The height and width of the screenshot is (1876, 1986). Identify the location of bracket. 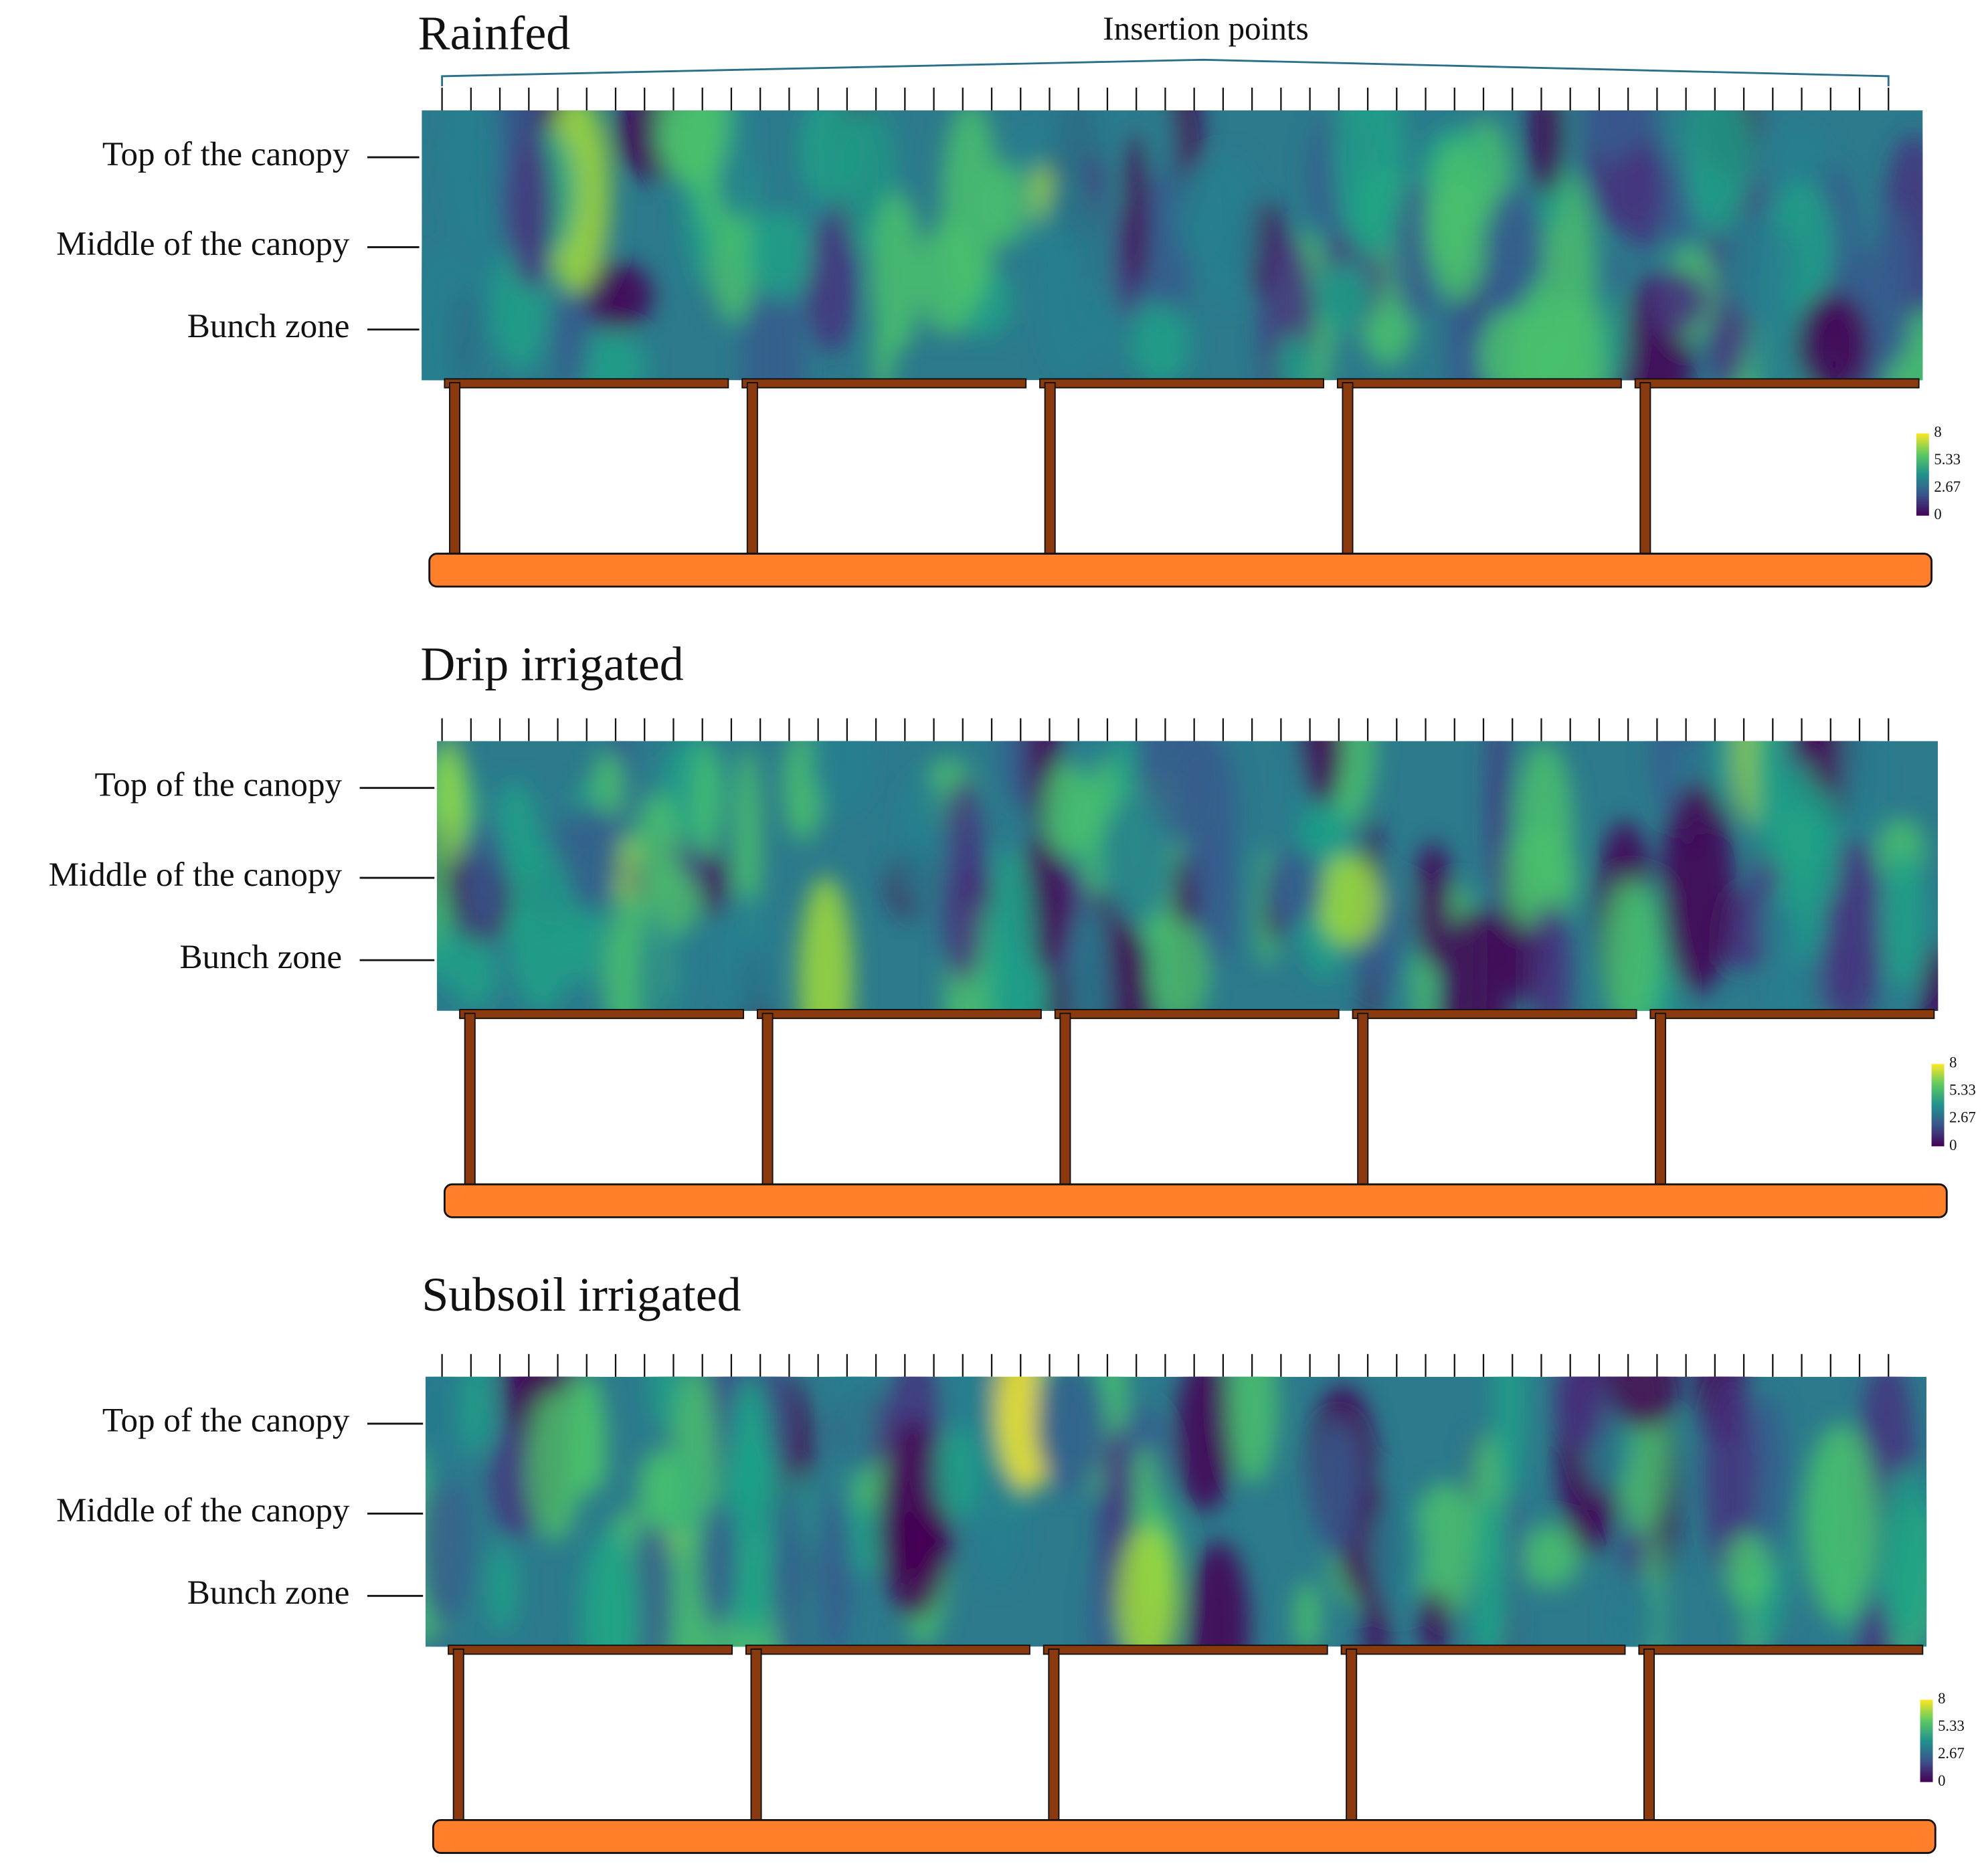
(1166, 72).